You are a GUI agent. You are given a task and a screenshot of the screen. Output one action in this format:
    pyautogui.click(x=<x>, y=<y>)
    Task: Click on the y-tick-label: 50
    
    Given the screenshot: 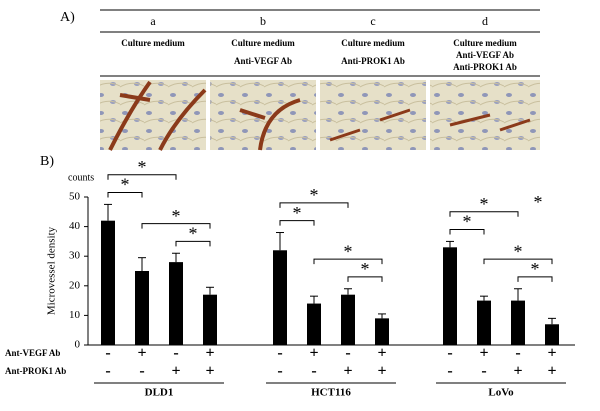 What is the action you would take?
    pyautogui.click(x=75, y=197)
    